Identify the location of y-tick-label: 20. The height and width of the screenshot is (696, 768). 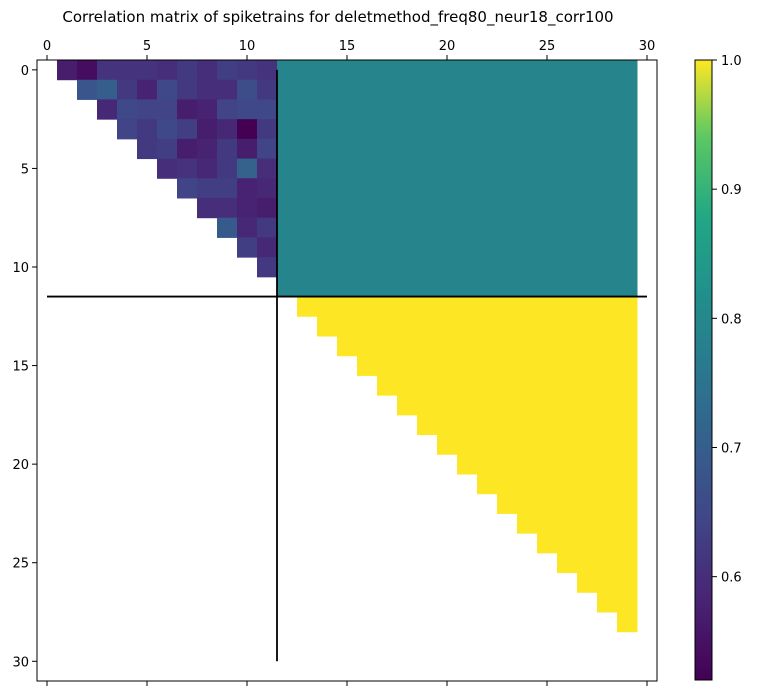
(20, 465).